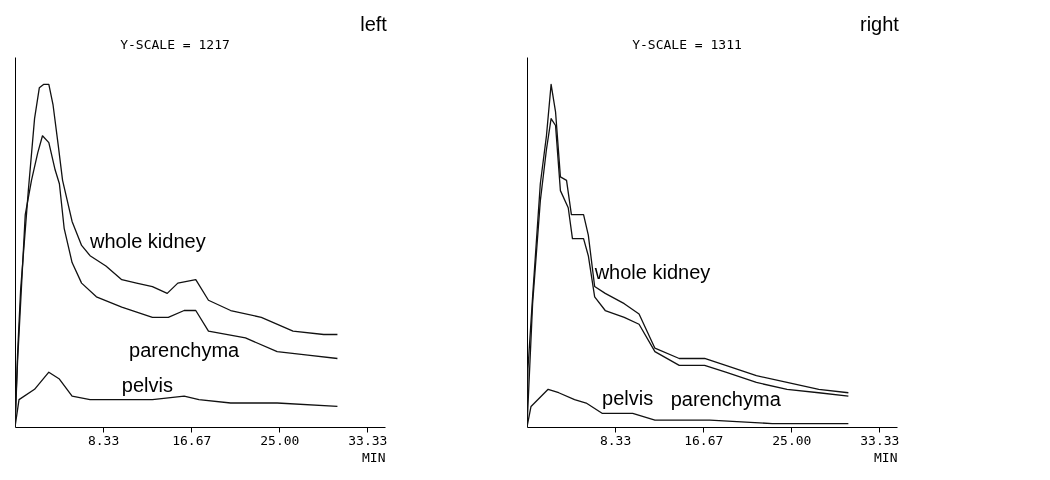 This screenshot has height=480, width=1050. I want to click on text: Y-SCALE = 1311, so click(687, 44).